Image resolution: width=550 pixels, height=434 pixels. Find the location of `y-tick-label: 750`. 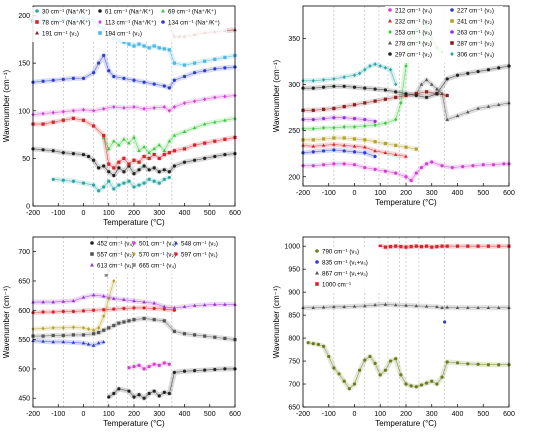

y-tick-label: 750 is located at coordinates (294, 362).